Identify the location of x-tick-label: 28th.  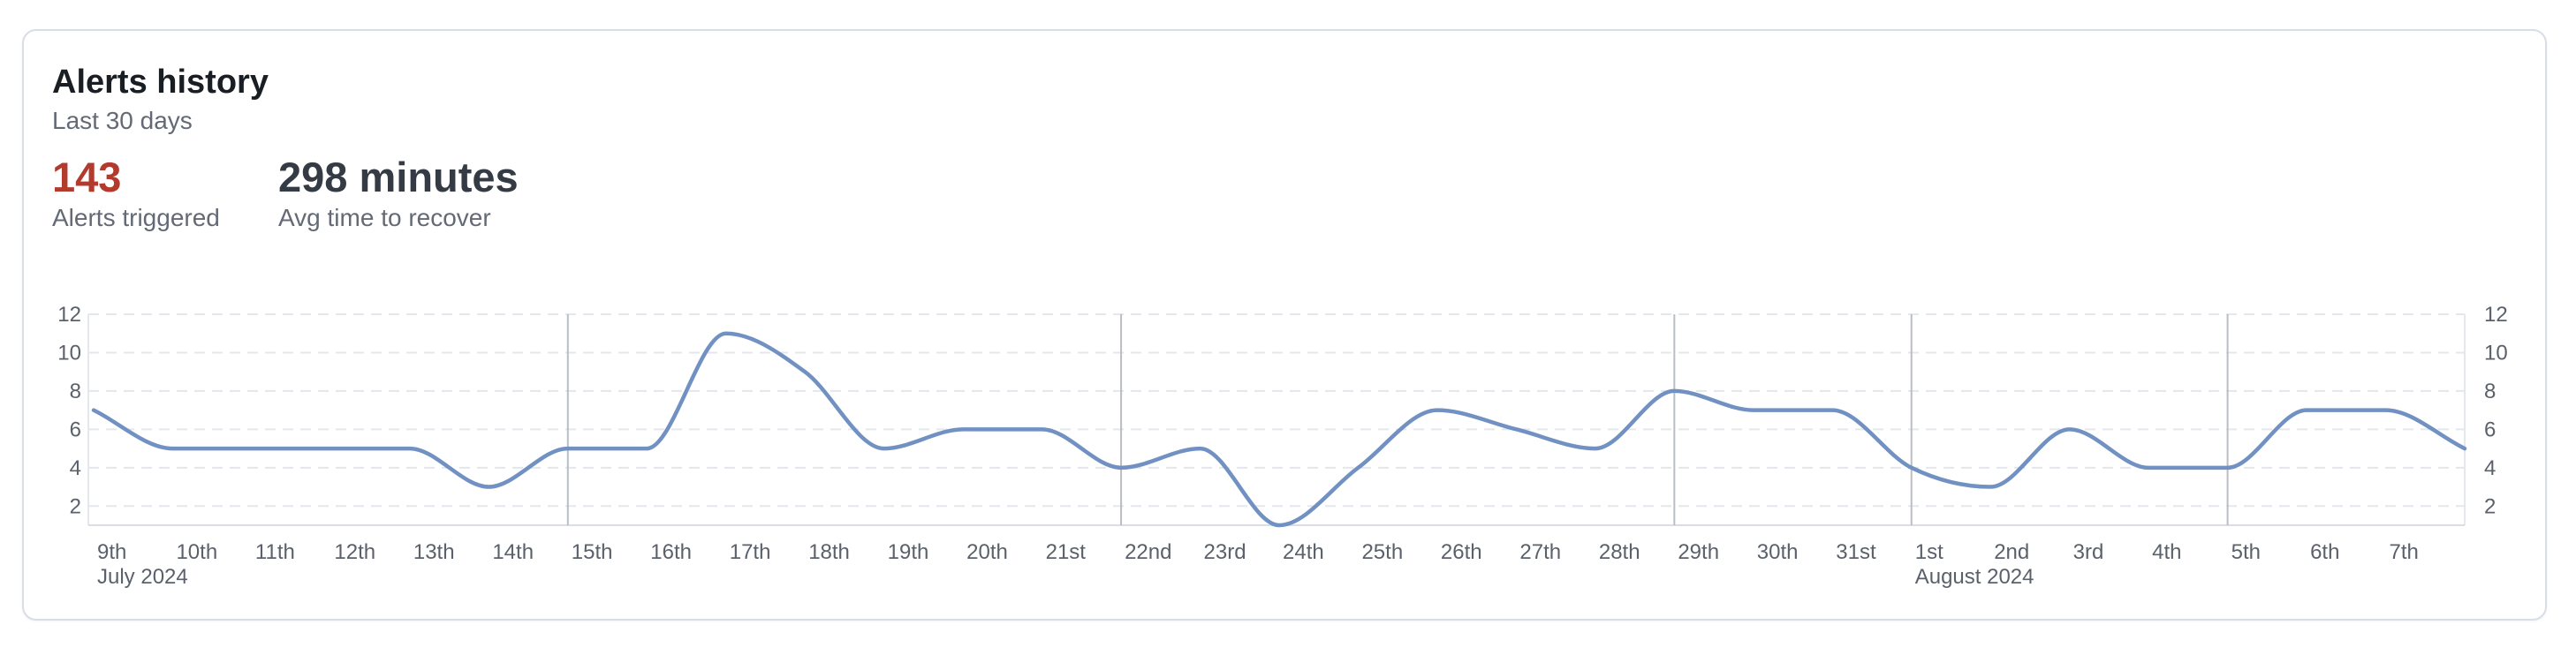
(1620, 552).